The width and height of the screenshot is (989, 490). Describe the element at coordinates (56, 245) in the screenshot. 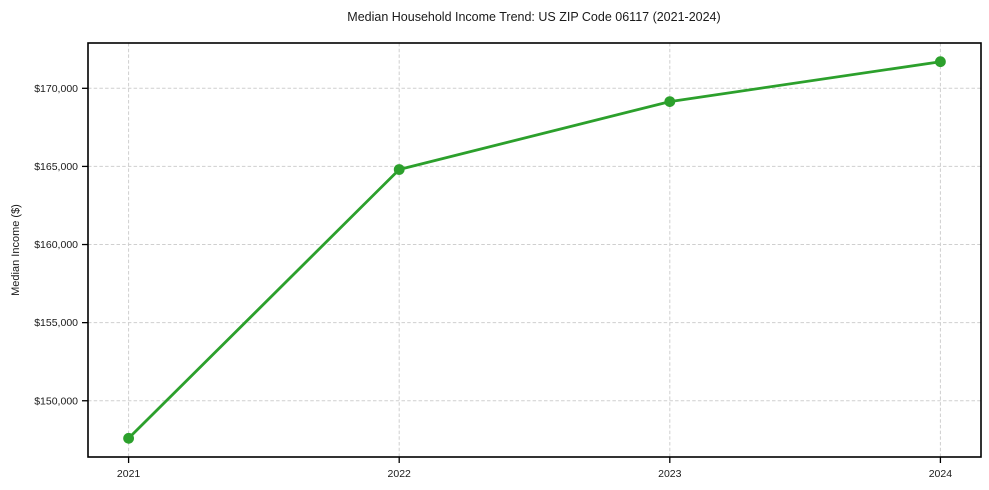

I see `y-tick-label: $160,000` at that location.